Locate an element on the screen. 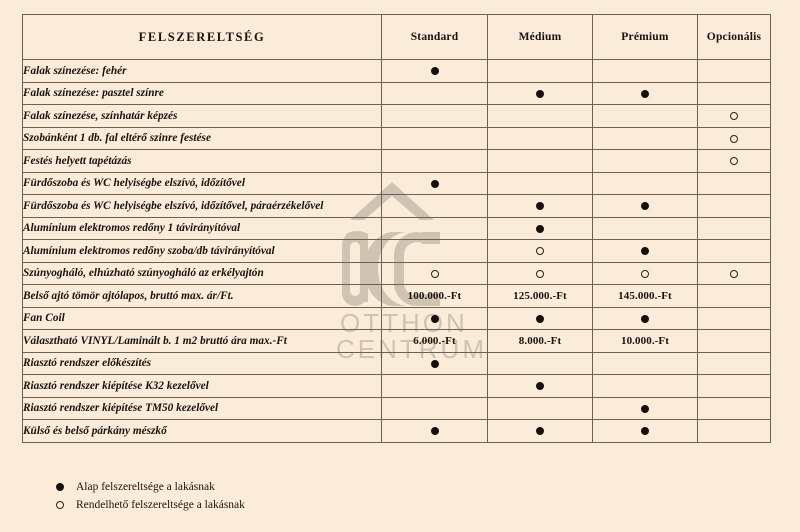 The image size is (800, 532). feature-label: Fan Coil is located at coordinates (202, 318).